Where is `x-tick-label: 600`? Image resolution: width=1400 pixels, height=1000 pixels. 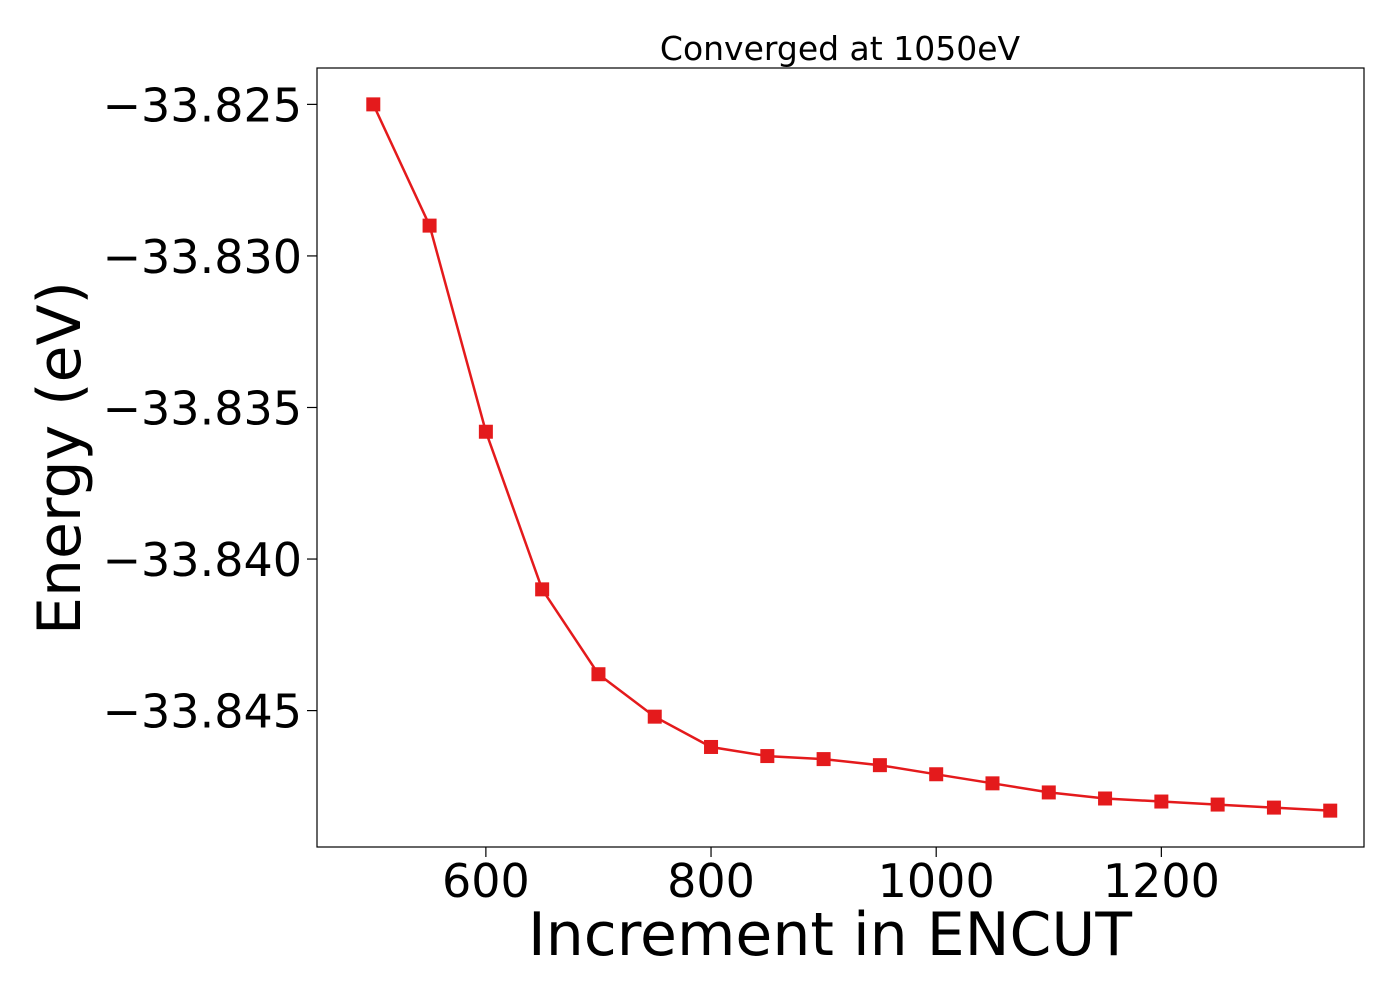 x-tick-label: 600 is located at coordinates (486, 881).